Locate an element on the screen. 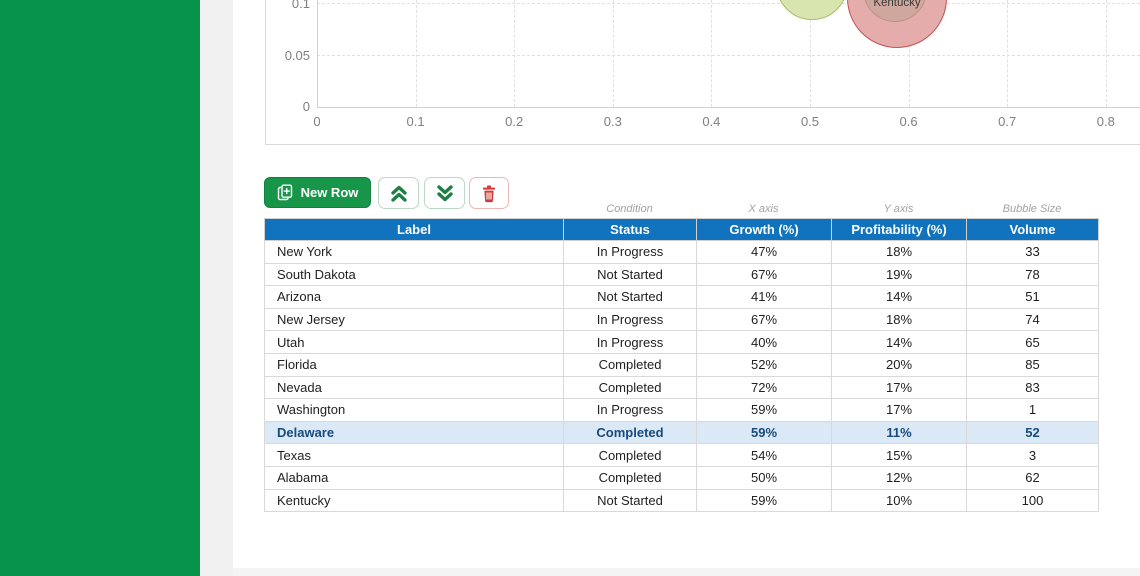  chart-y-axis-line is located at coordinates (317, 53).